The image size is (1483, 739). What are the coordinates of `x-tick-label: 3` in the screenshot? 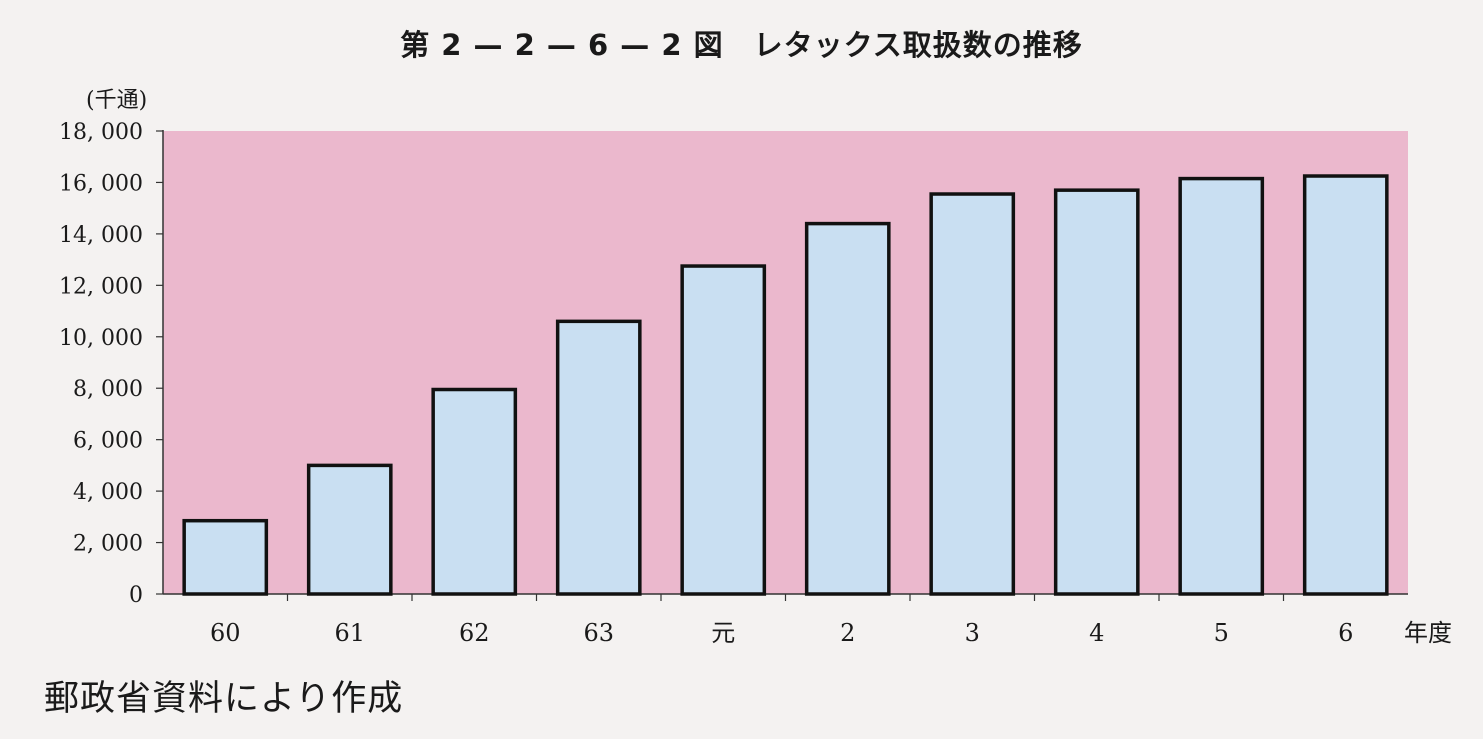 It's located at (972, 633).